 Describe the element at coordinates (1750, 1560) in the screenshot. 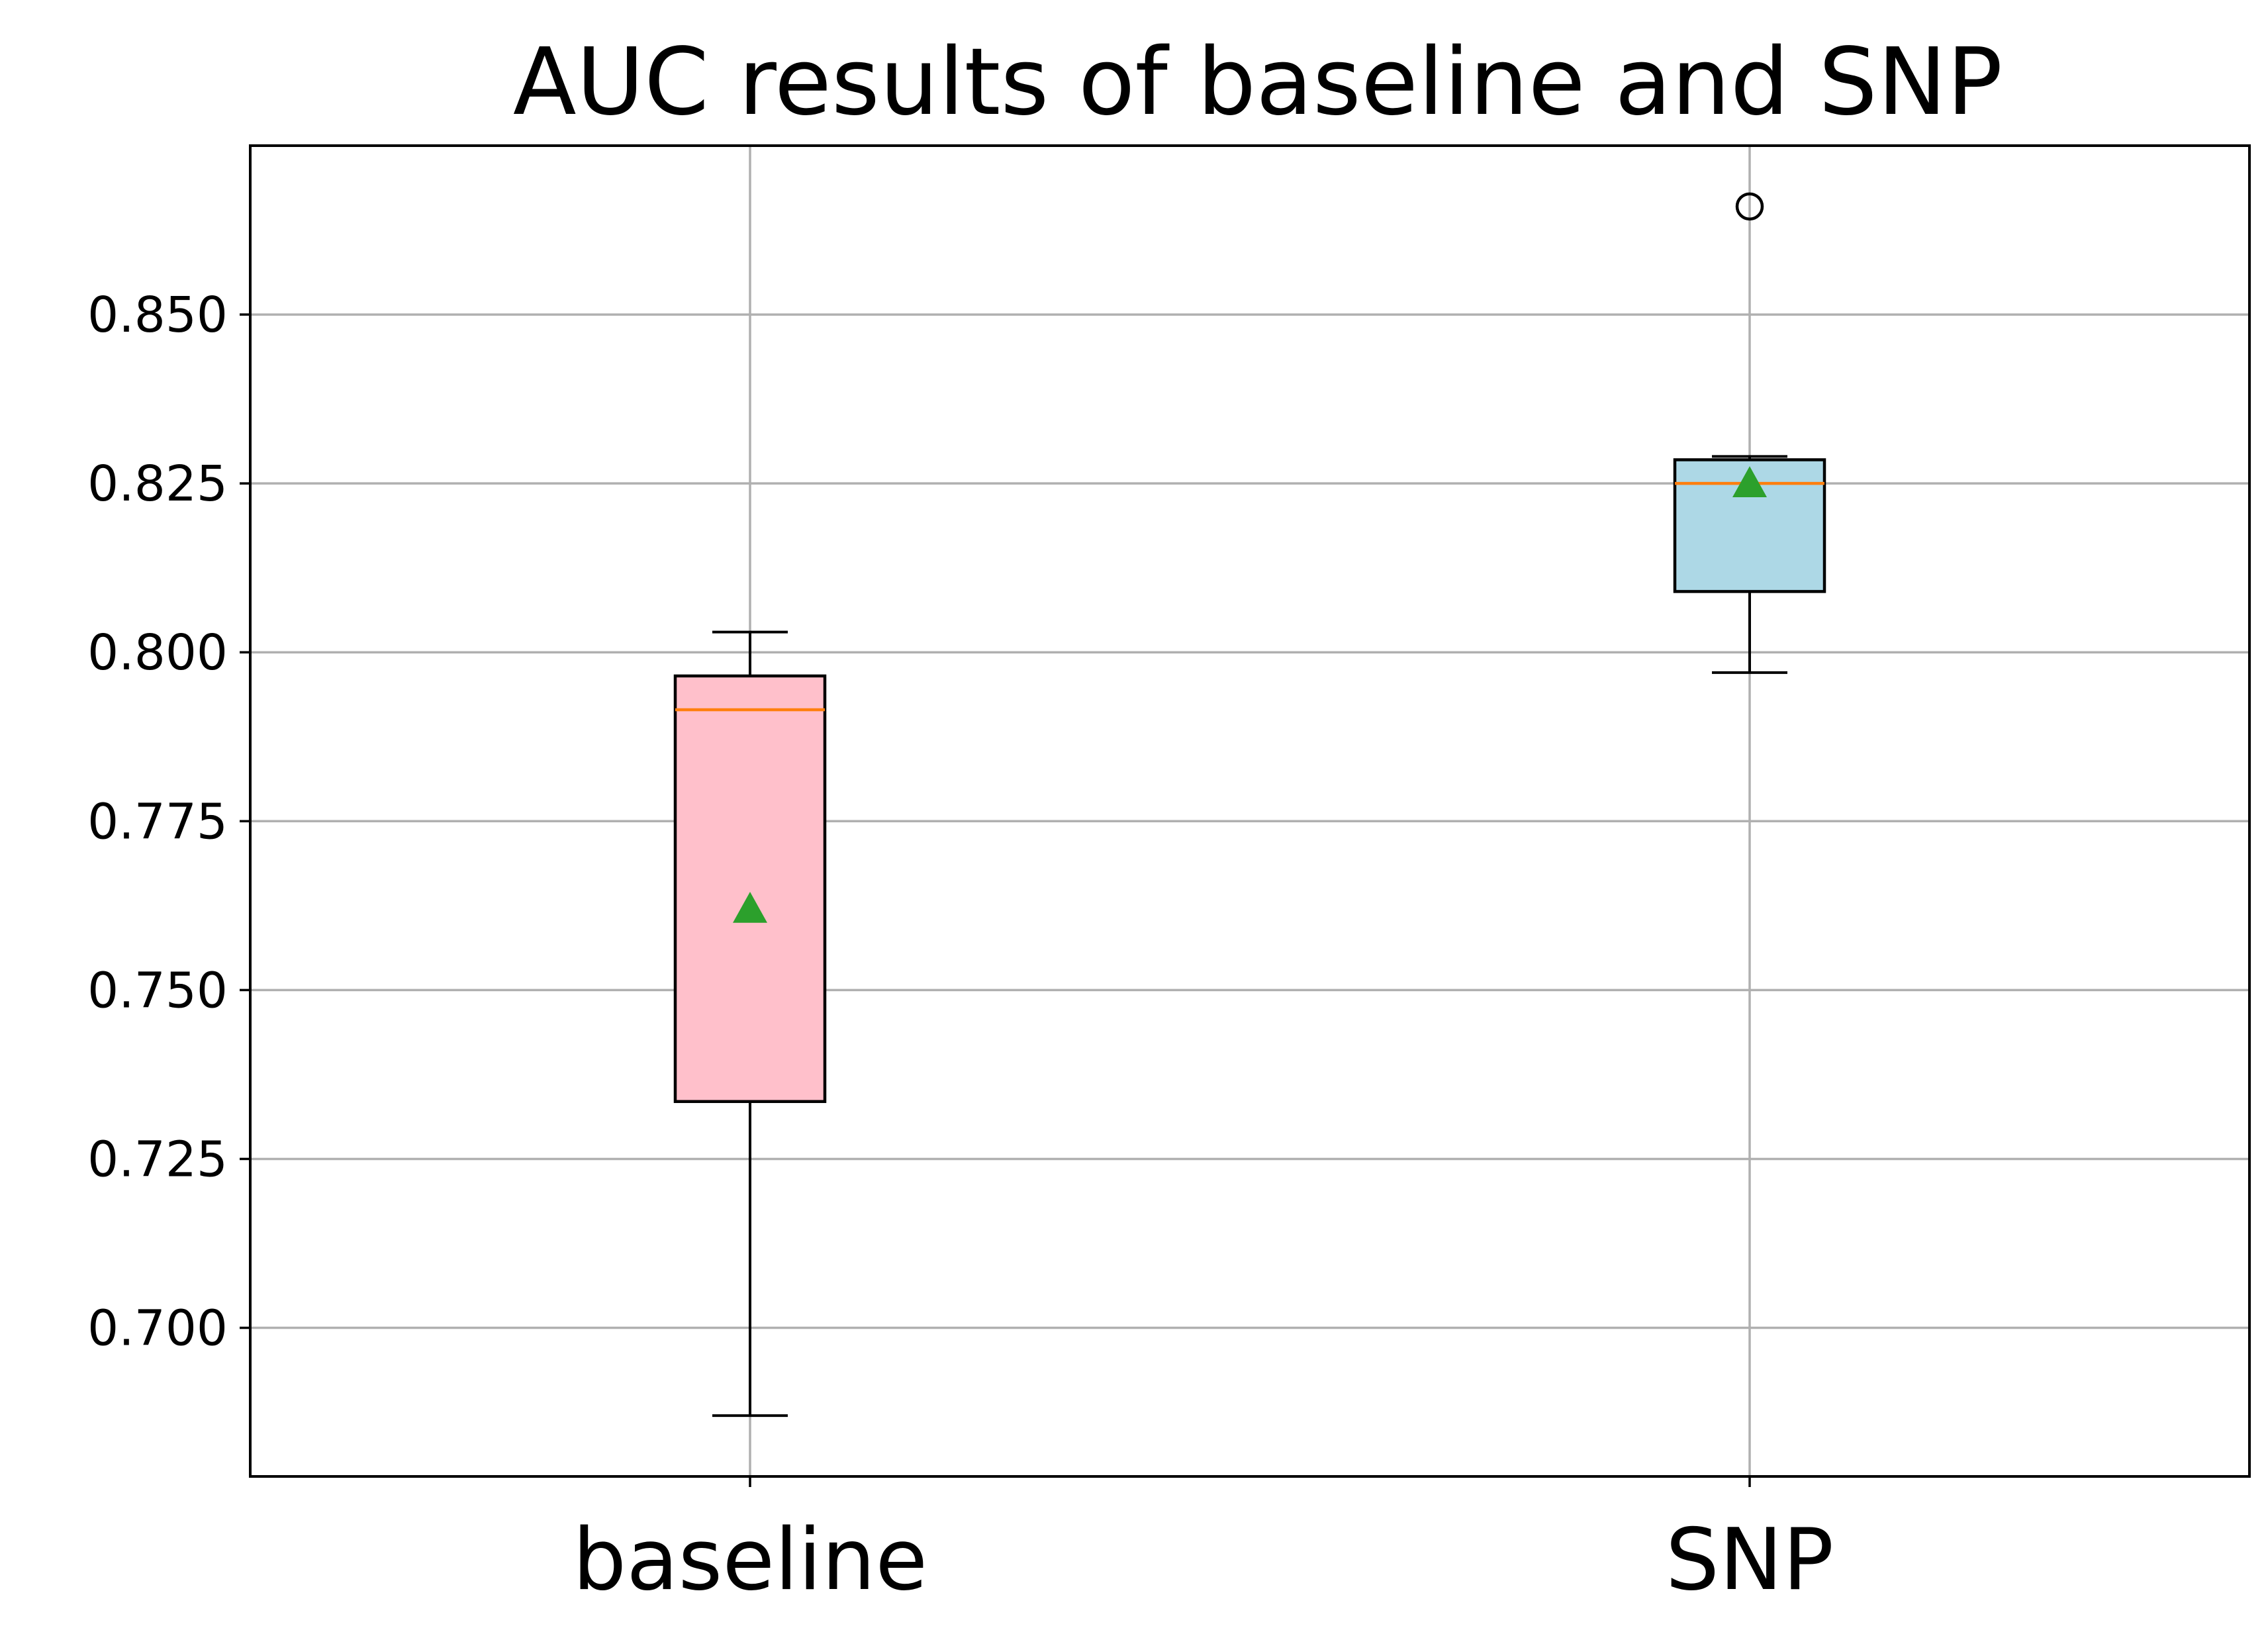

I see `x-tick-label: SNP` at that location.